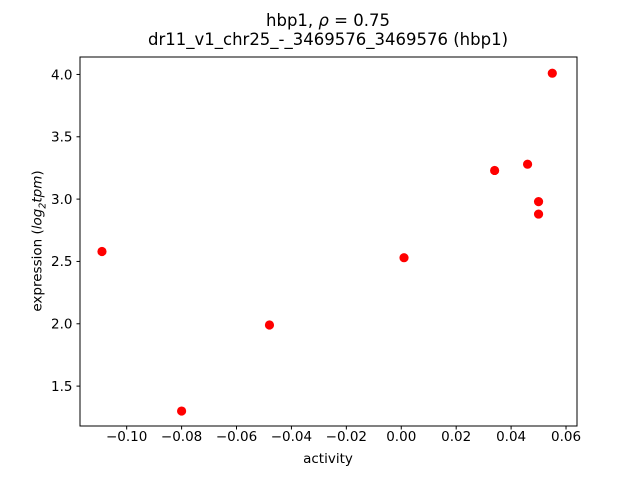 The height and width of the screenshot is (480, 640). What do you see at coordinates (346, 437) in the screenshot?
I see `x-tick-label: −0.02` at bounding box center [346, 437].